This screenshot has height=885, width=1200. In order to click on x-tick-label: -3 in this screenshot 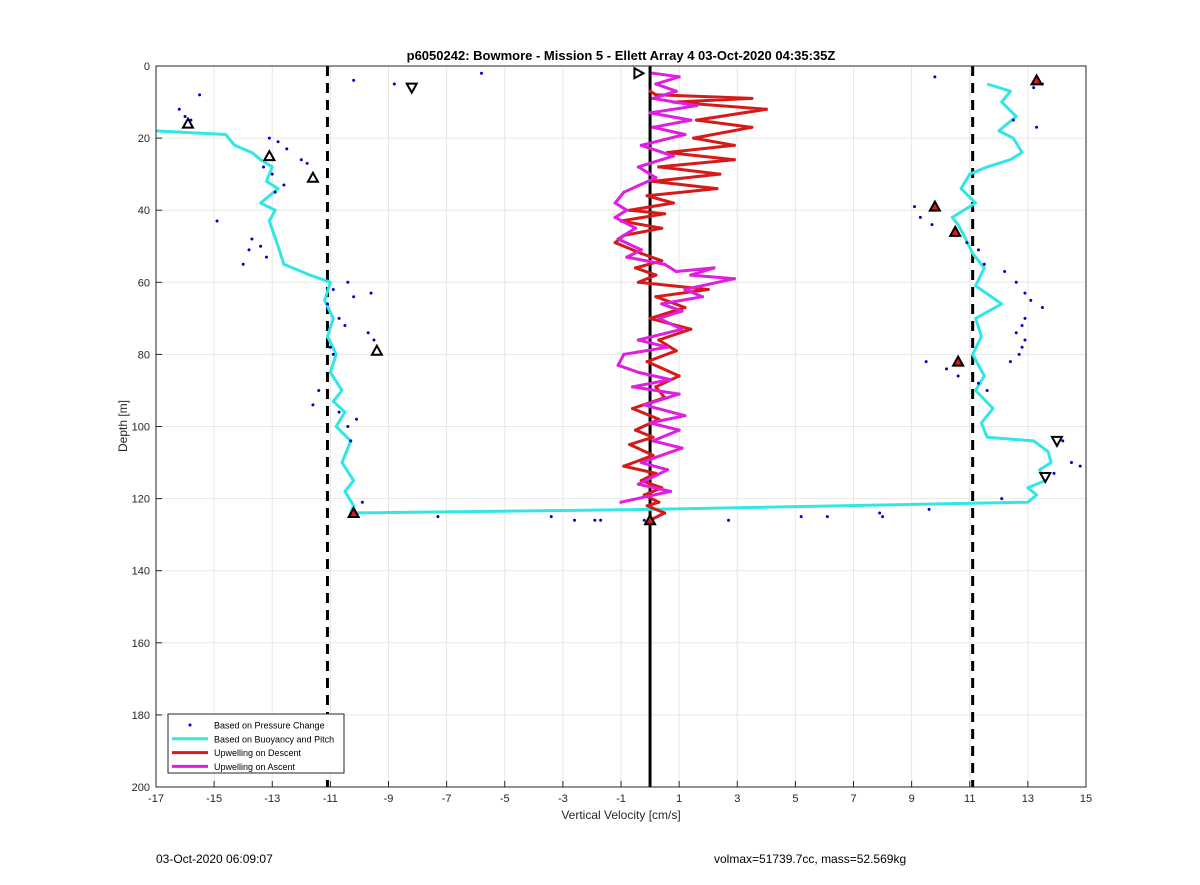, I will do `click(563, 799)`.